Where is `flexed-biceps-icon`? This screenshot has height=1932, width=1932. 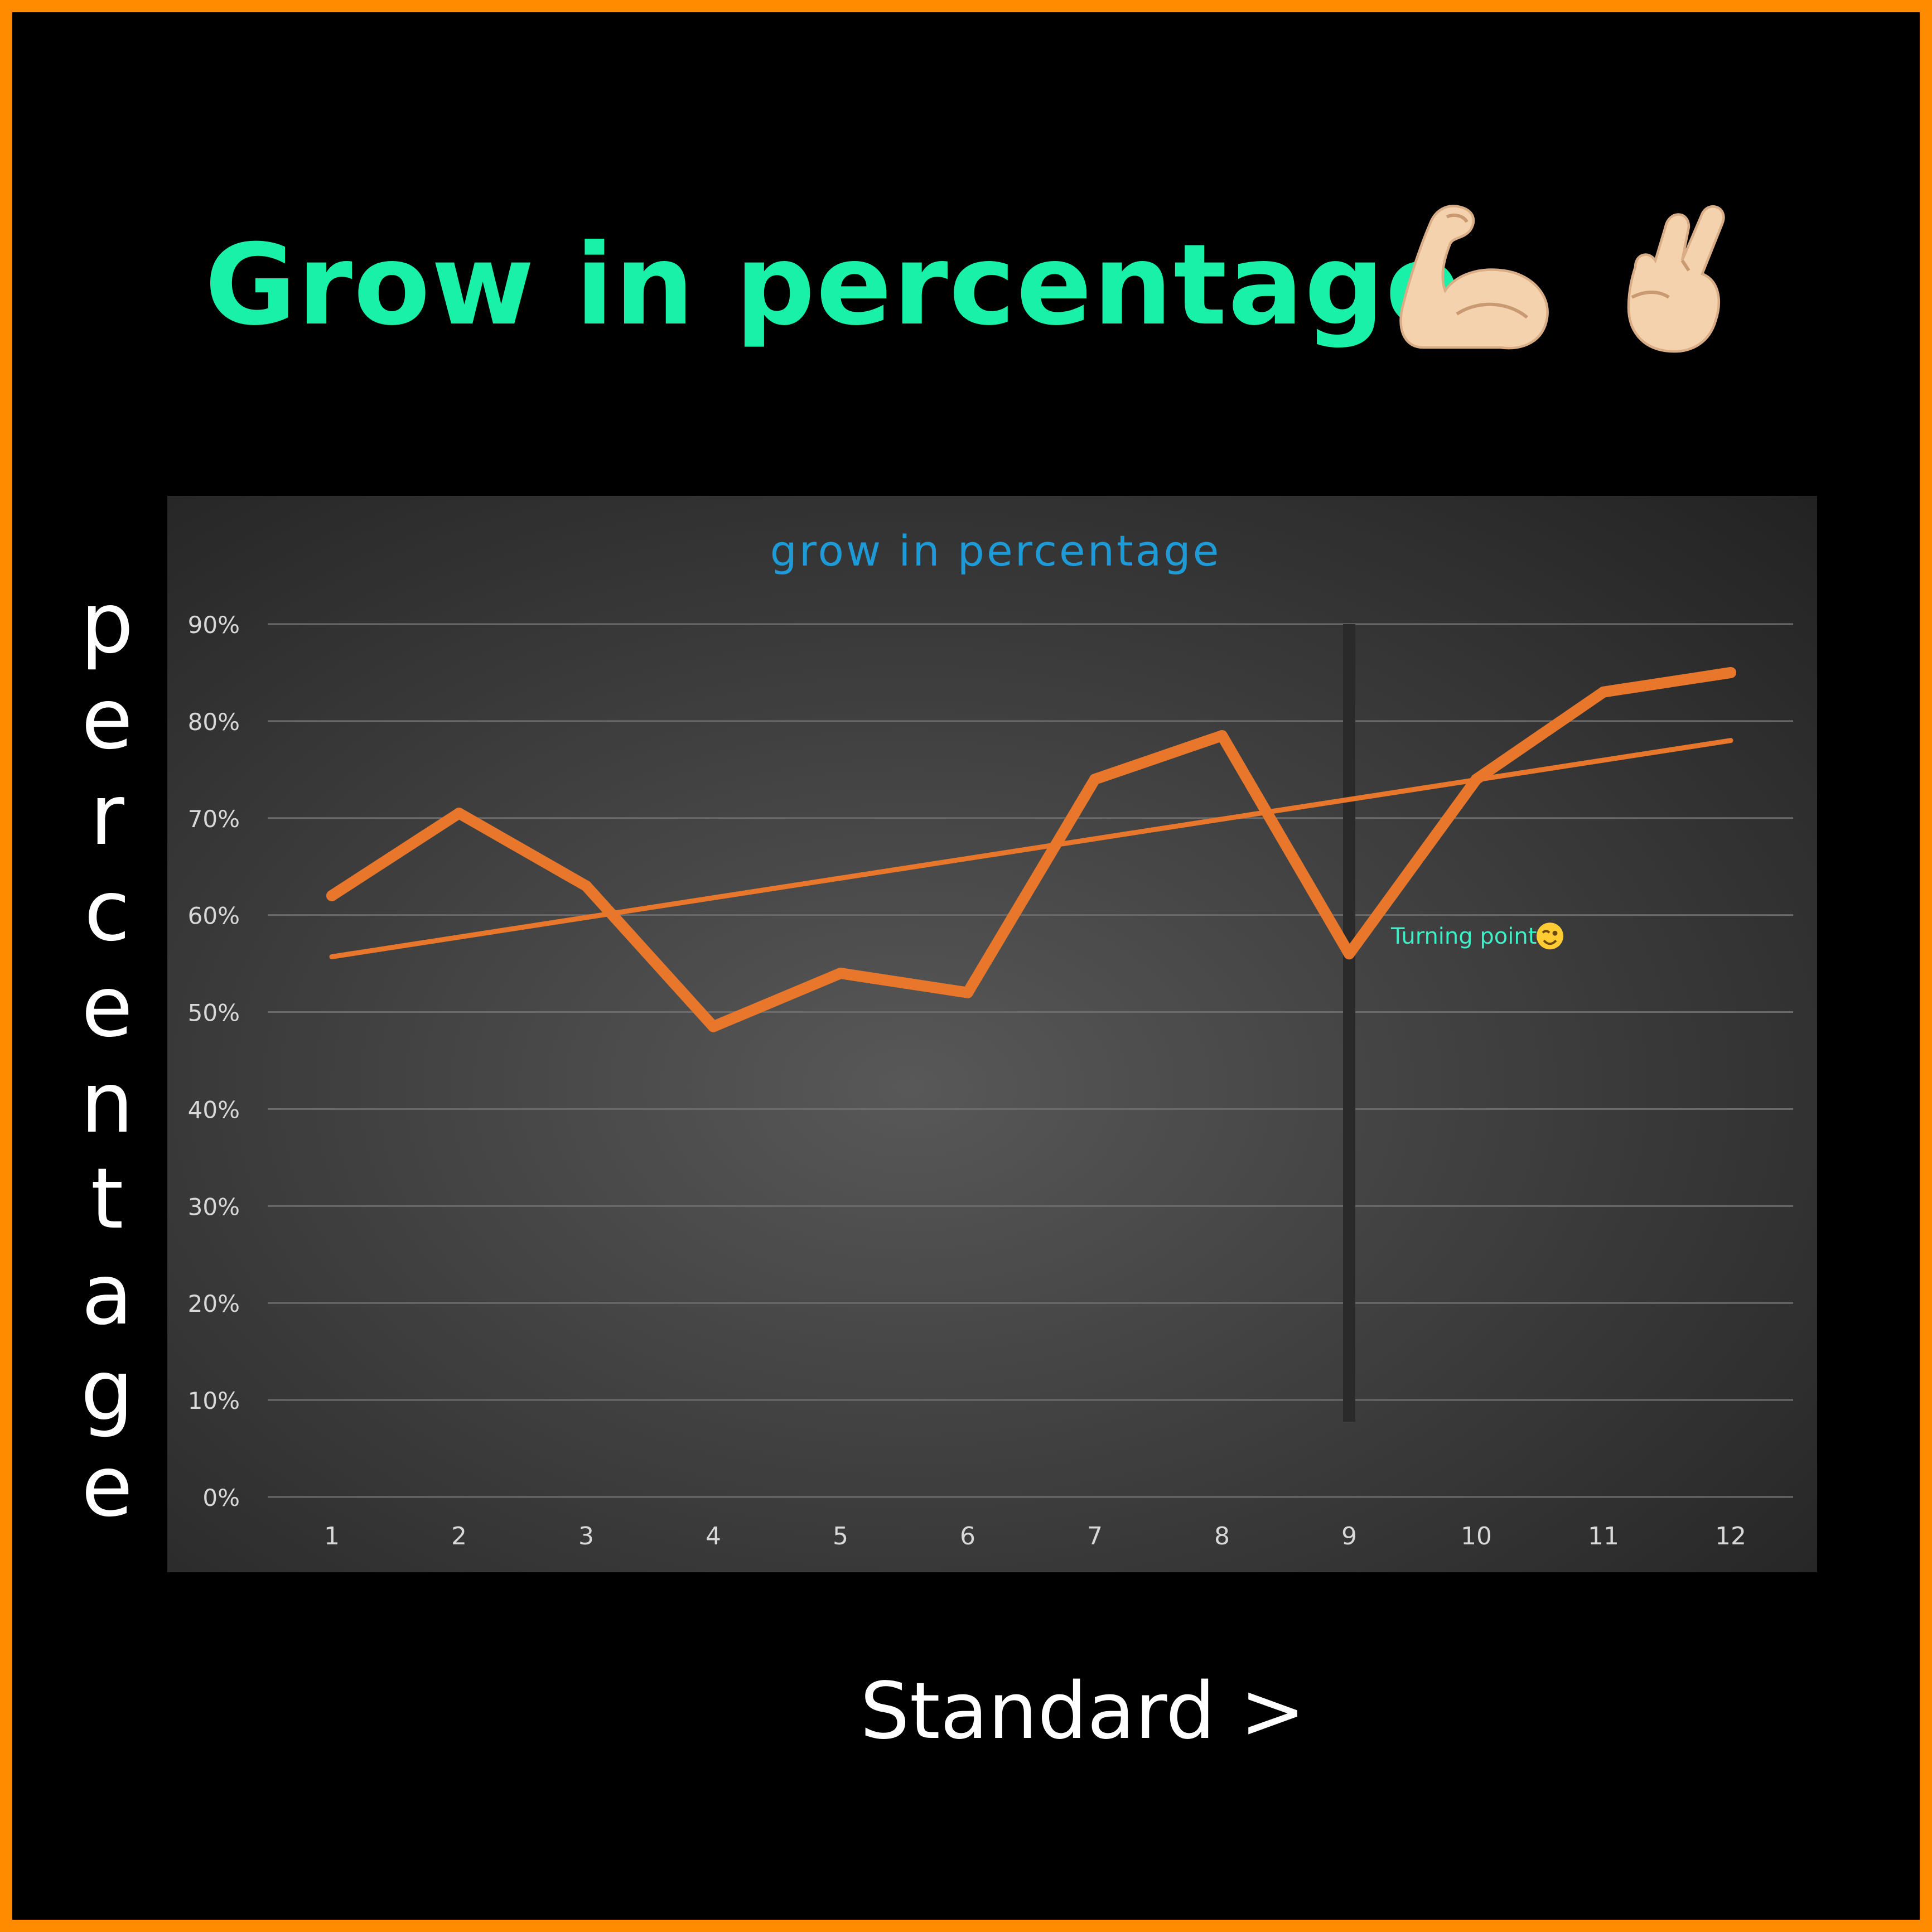
flexed-biceps-icon is located at coordinates (1474, 277).